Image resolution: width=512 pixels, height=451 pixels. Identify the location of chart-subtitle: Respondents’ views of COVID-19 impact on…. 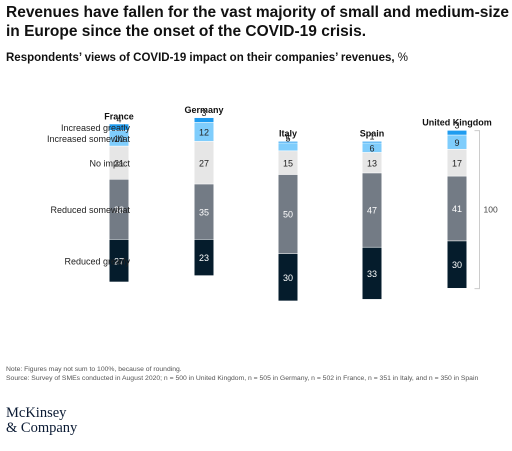
(207, 58).